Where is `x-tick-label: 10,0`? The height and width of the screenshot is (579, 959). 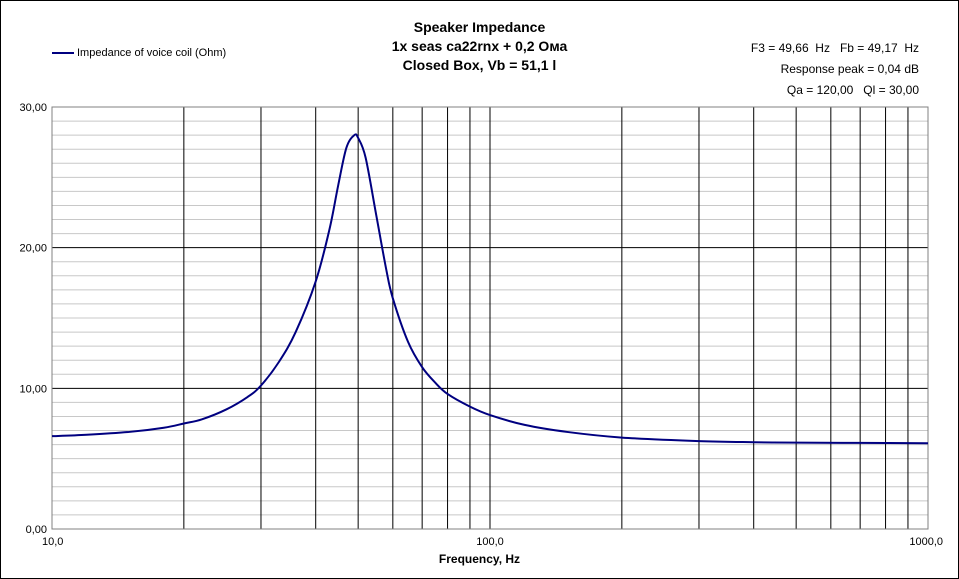
x-tick-label: 10,0 is located at coordinates (52, 542).